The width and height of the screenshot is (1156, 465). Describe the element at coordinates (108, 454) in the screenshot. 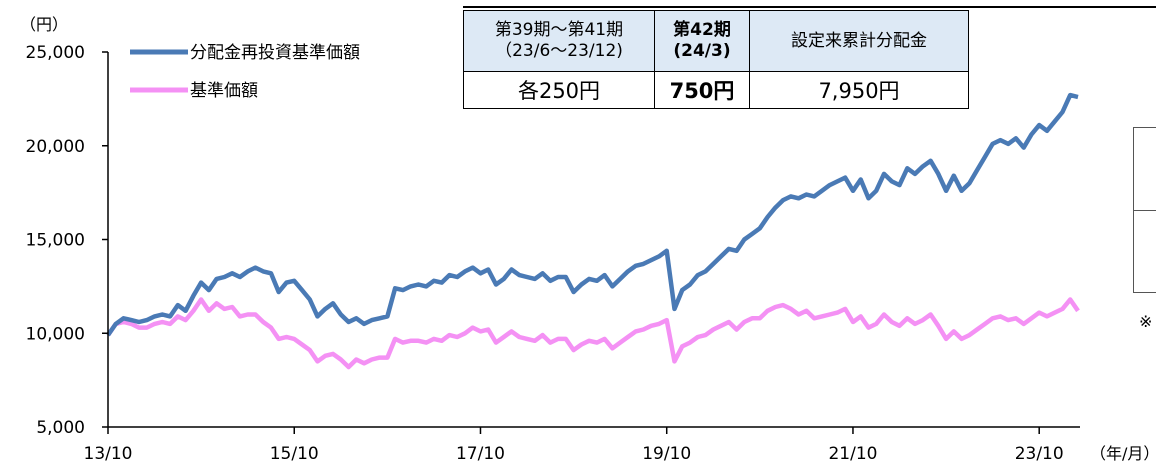

I see `x-tick-label: 13/10` at that location.